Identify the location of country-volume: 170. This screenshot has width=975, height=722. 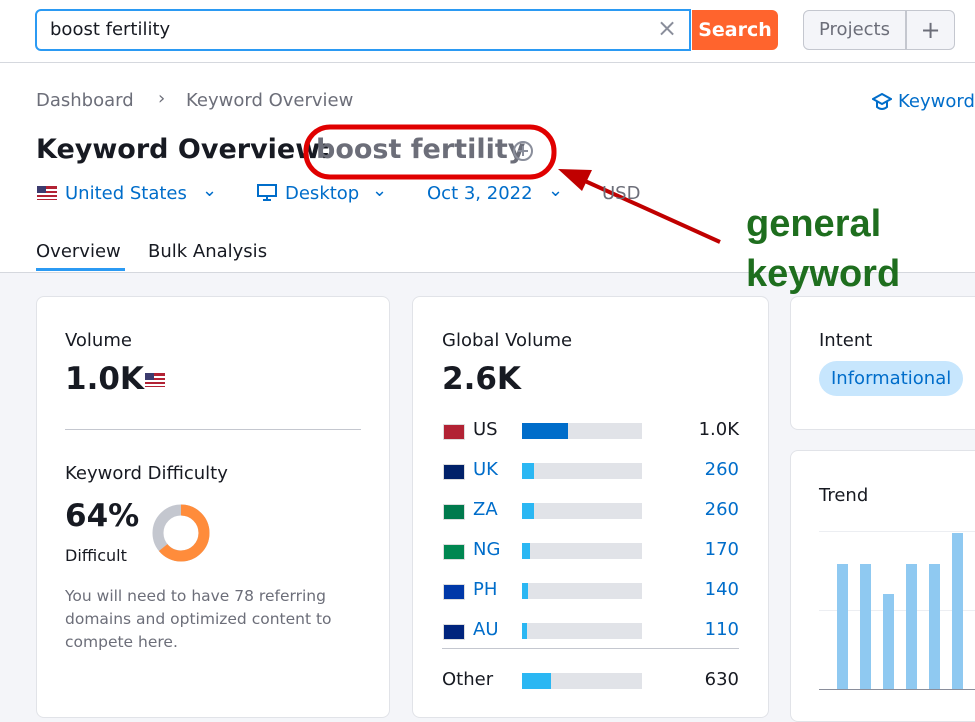
(721, 549).